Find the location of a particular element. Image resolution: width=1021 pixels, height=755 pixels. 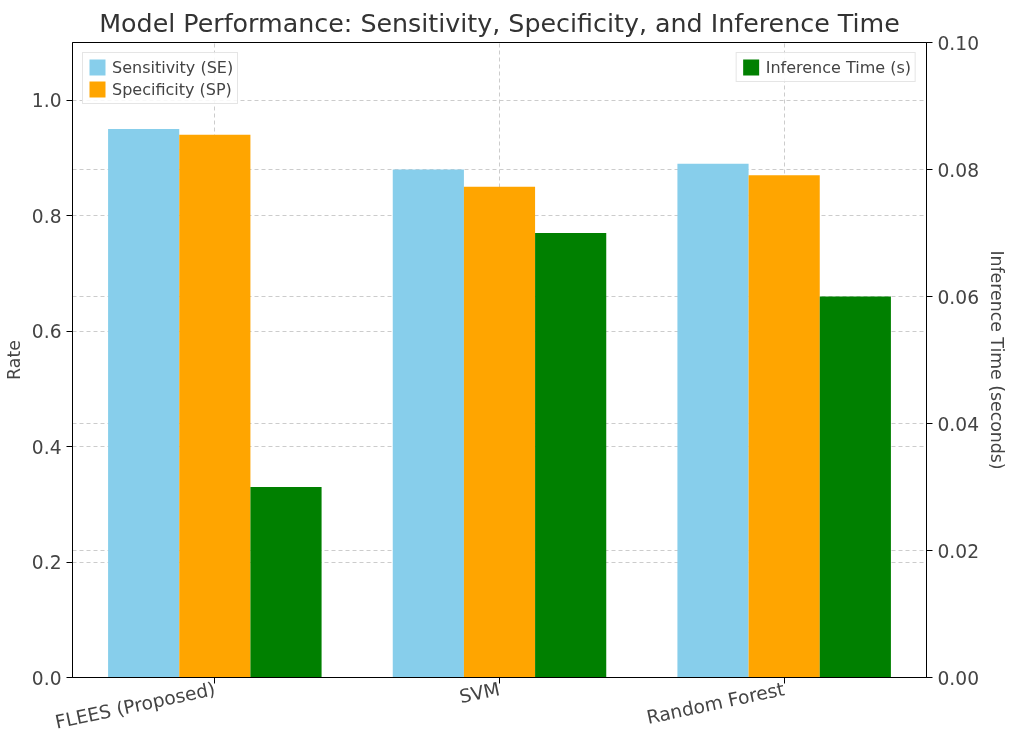

x-tick-label: Random Forest is located at coordinates (715, 703).